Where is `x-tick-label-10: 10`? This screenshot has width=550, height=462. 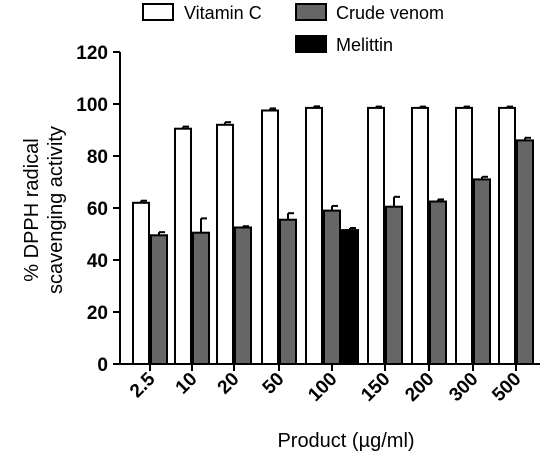 x-tick-label-10: 10 is located at coordinates (187, 384).